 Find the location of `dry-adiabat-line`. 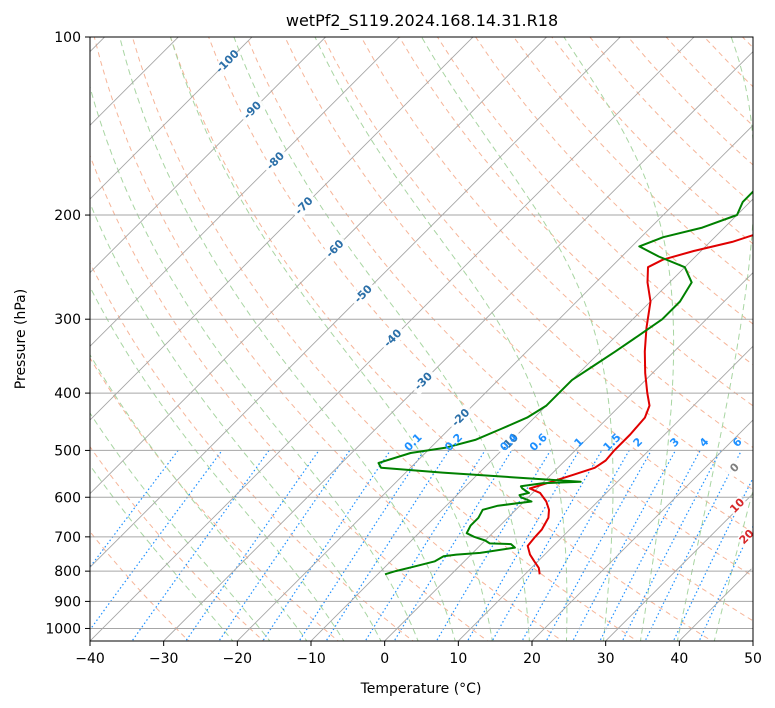

dry-adiabat-line is located at coordinates (614, 181).